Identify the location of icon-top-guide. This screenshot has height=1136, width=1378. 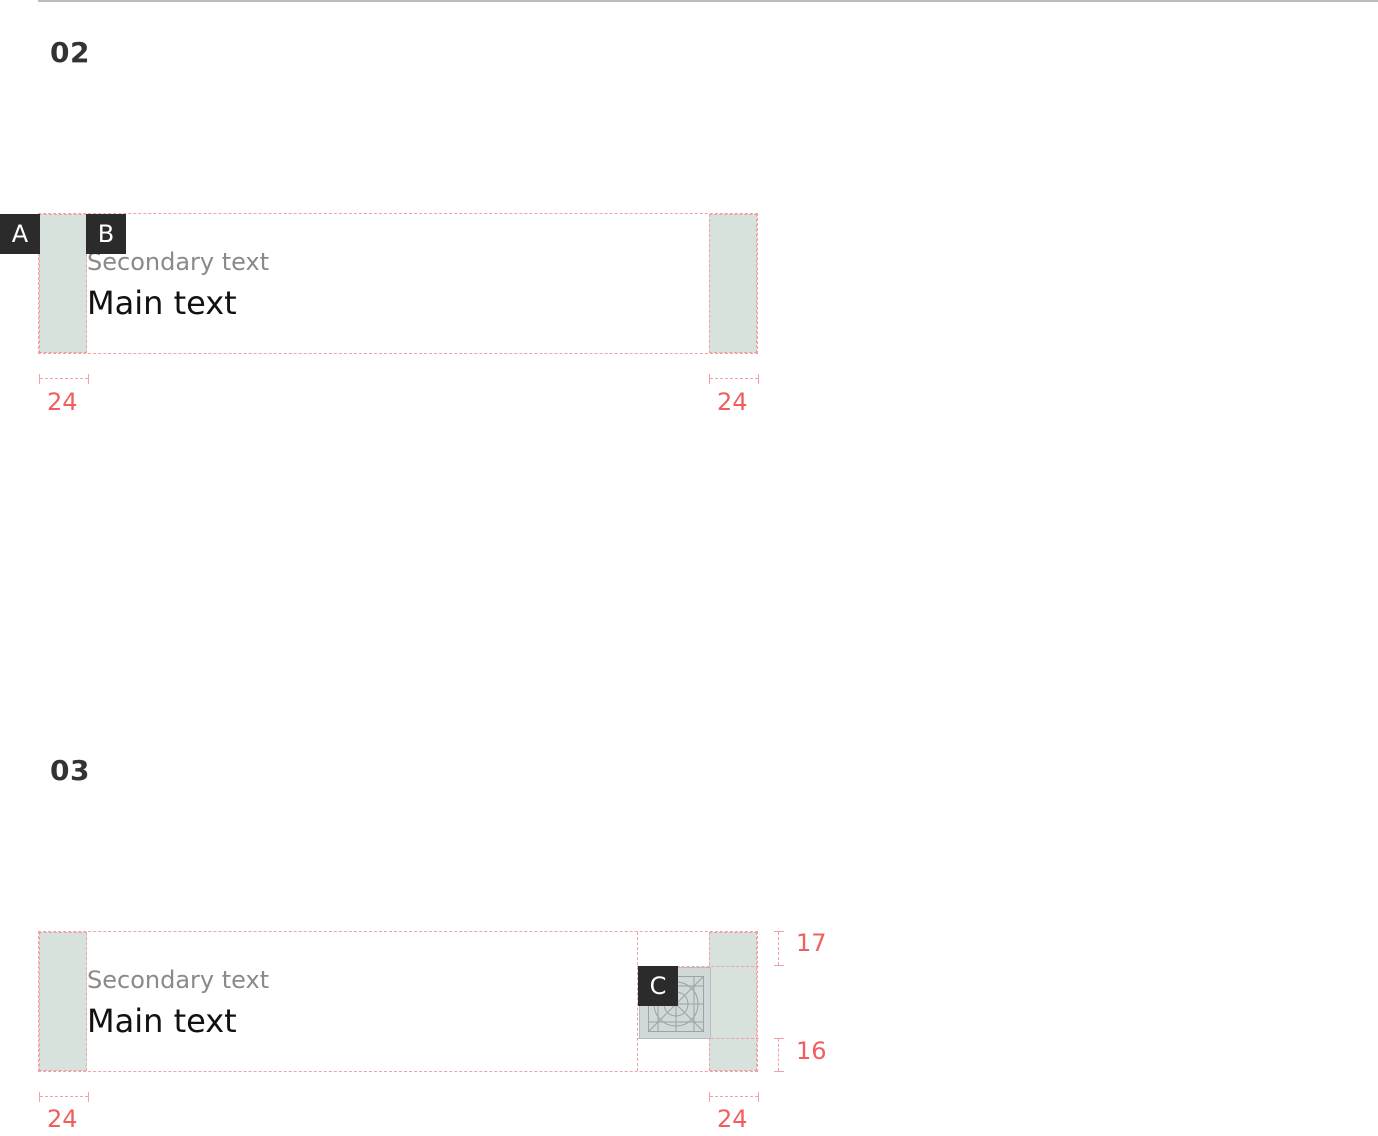
(698, 966).